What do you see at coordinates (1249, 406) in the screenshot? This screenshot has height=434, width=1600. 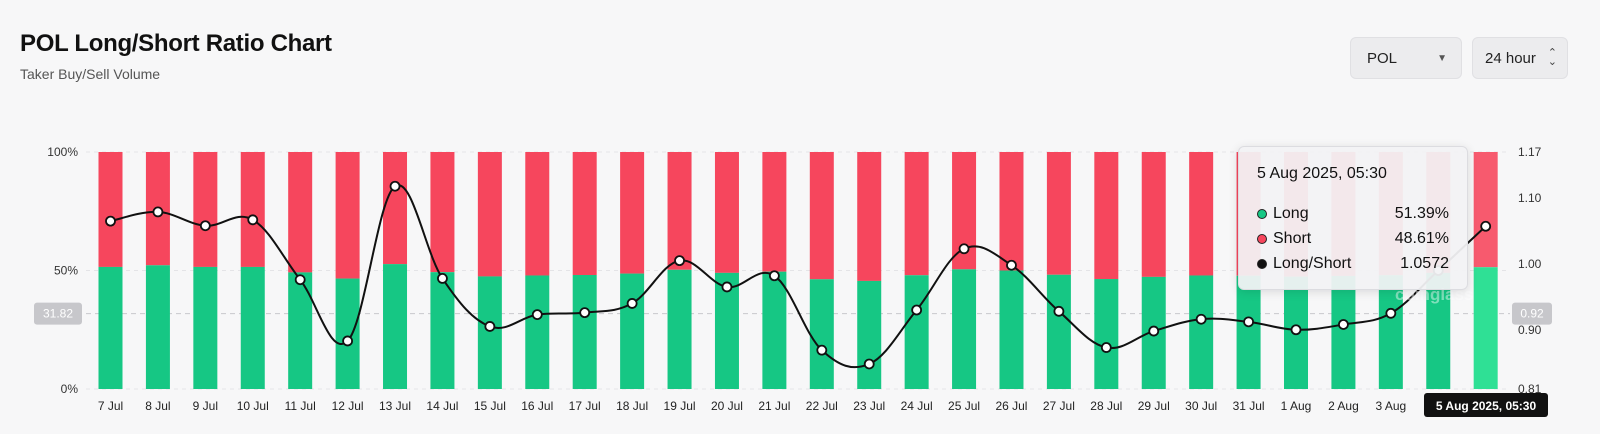 I see `x-tick-label: 31 Jul` at bounding box center [1249, 406].